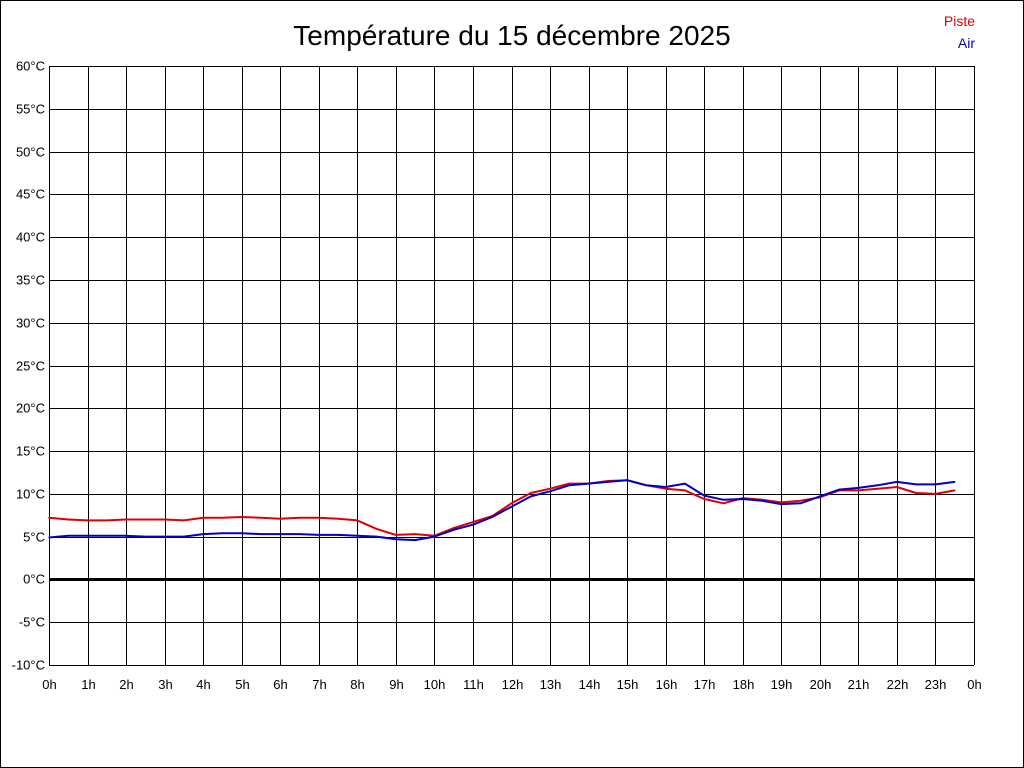 Image resolution: width=1024 pixels, height=768 pixels. I want to click on series-lines, so click(502, 510).